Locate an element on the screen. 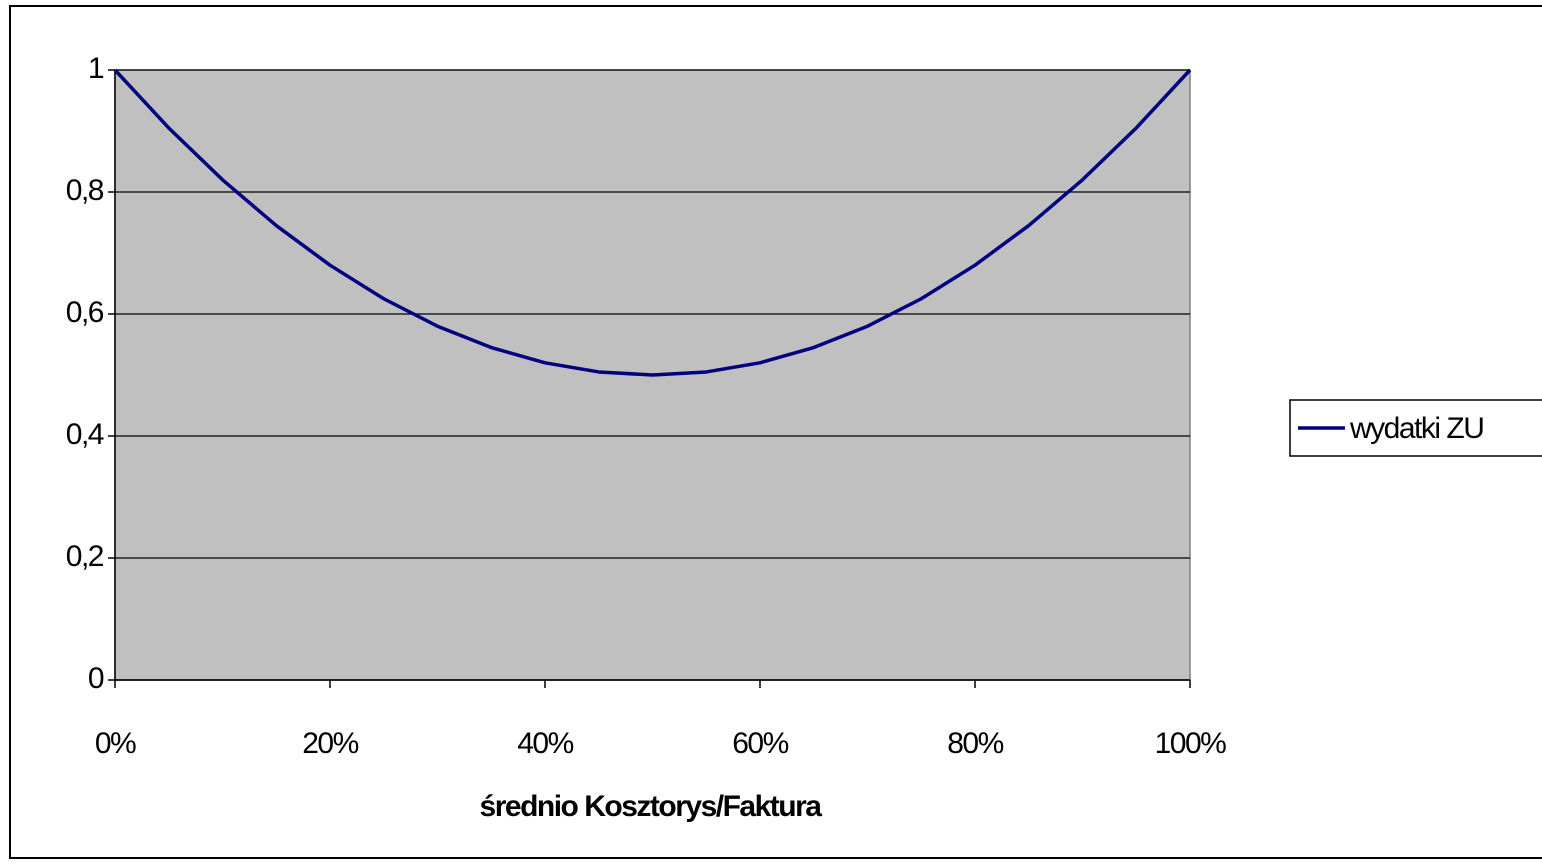  y-tick-label: 1 is located at coordinates (96, 68).